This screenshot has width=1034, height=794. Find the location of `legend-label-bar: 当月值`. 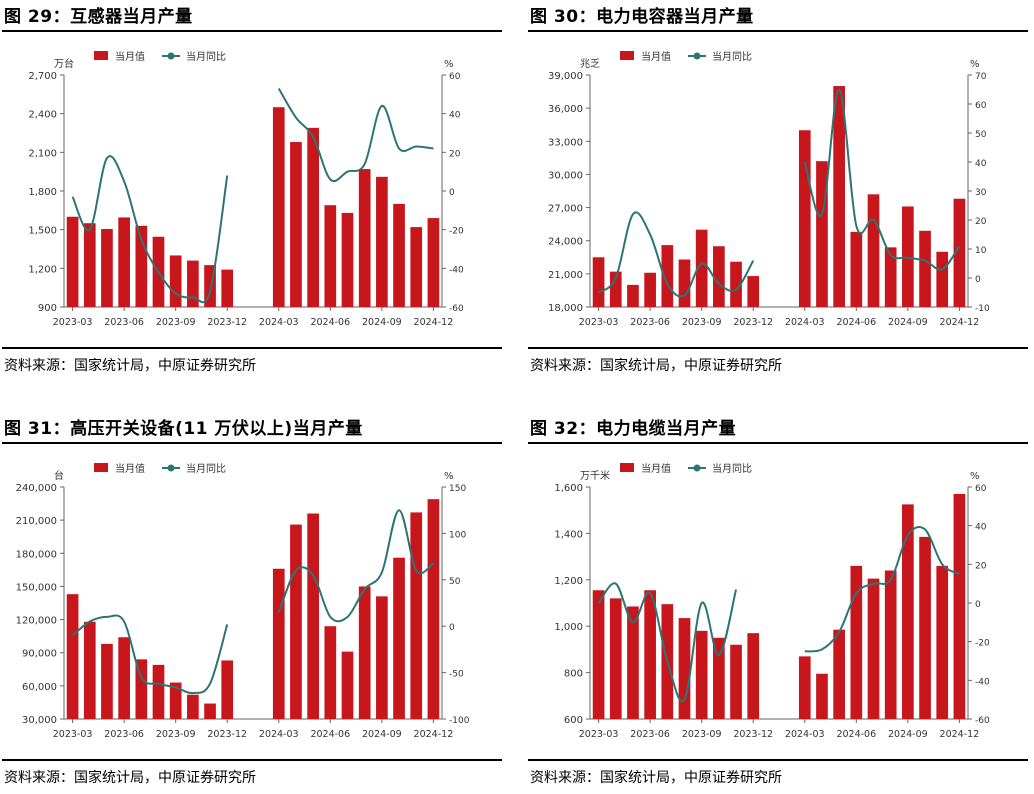

legend-label-bar: 当月值 is located at coordinates (130, 468).